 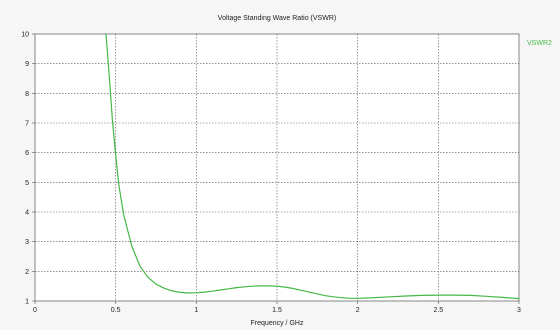 What do you see at coordinates (196, 310) in the screenshot?
I see `x-tick-label: 1` at bounding box center [196, 310].